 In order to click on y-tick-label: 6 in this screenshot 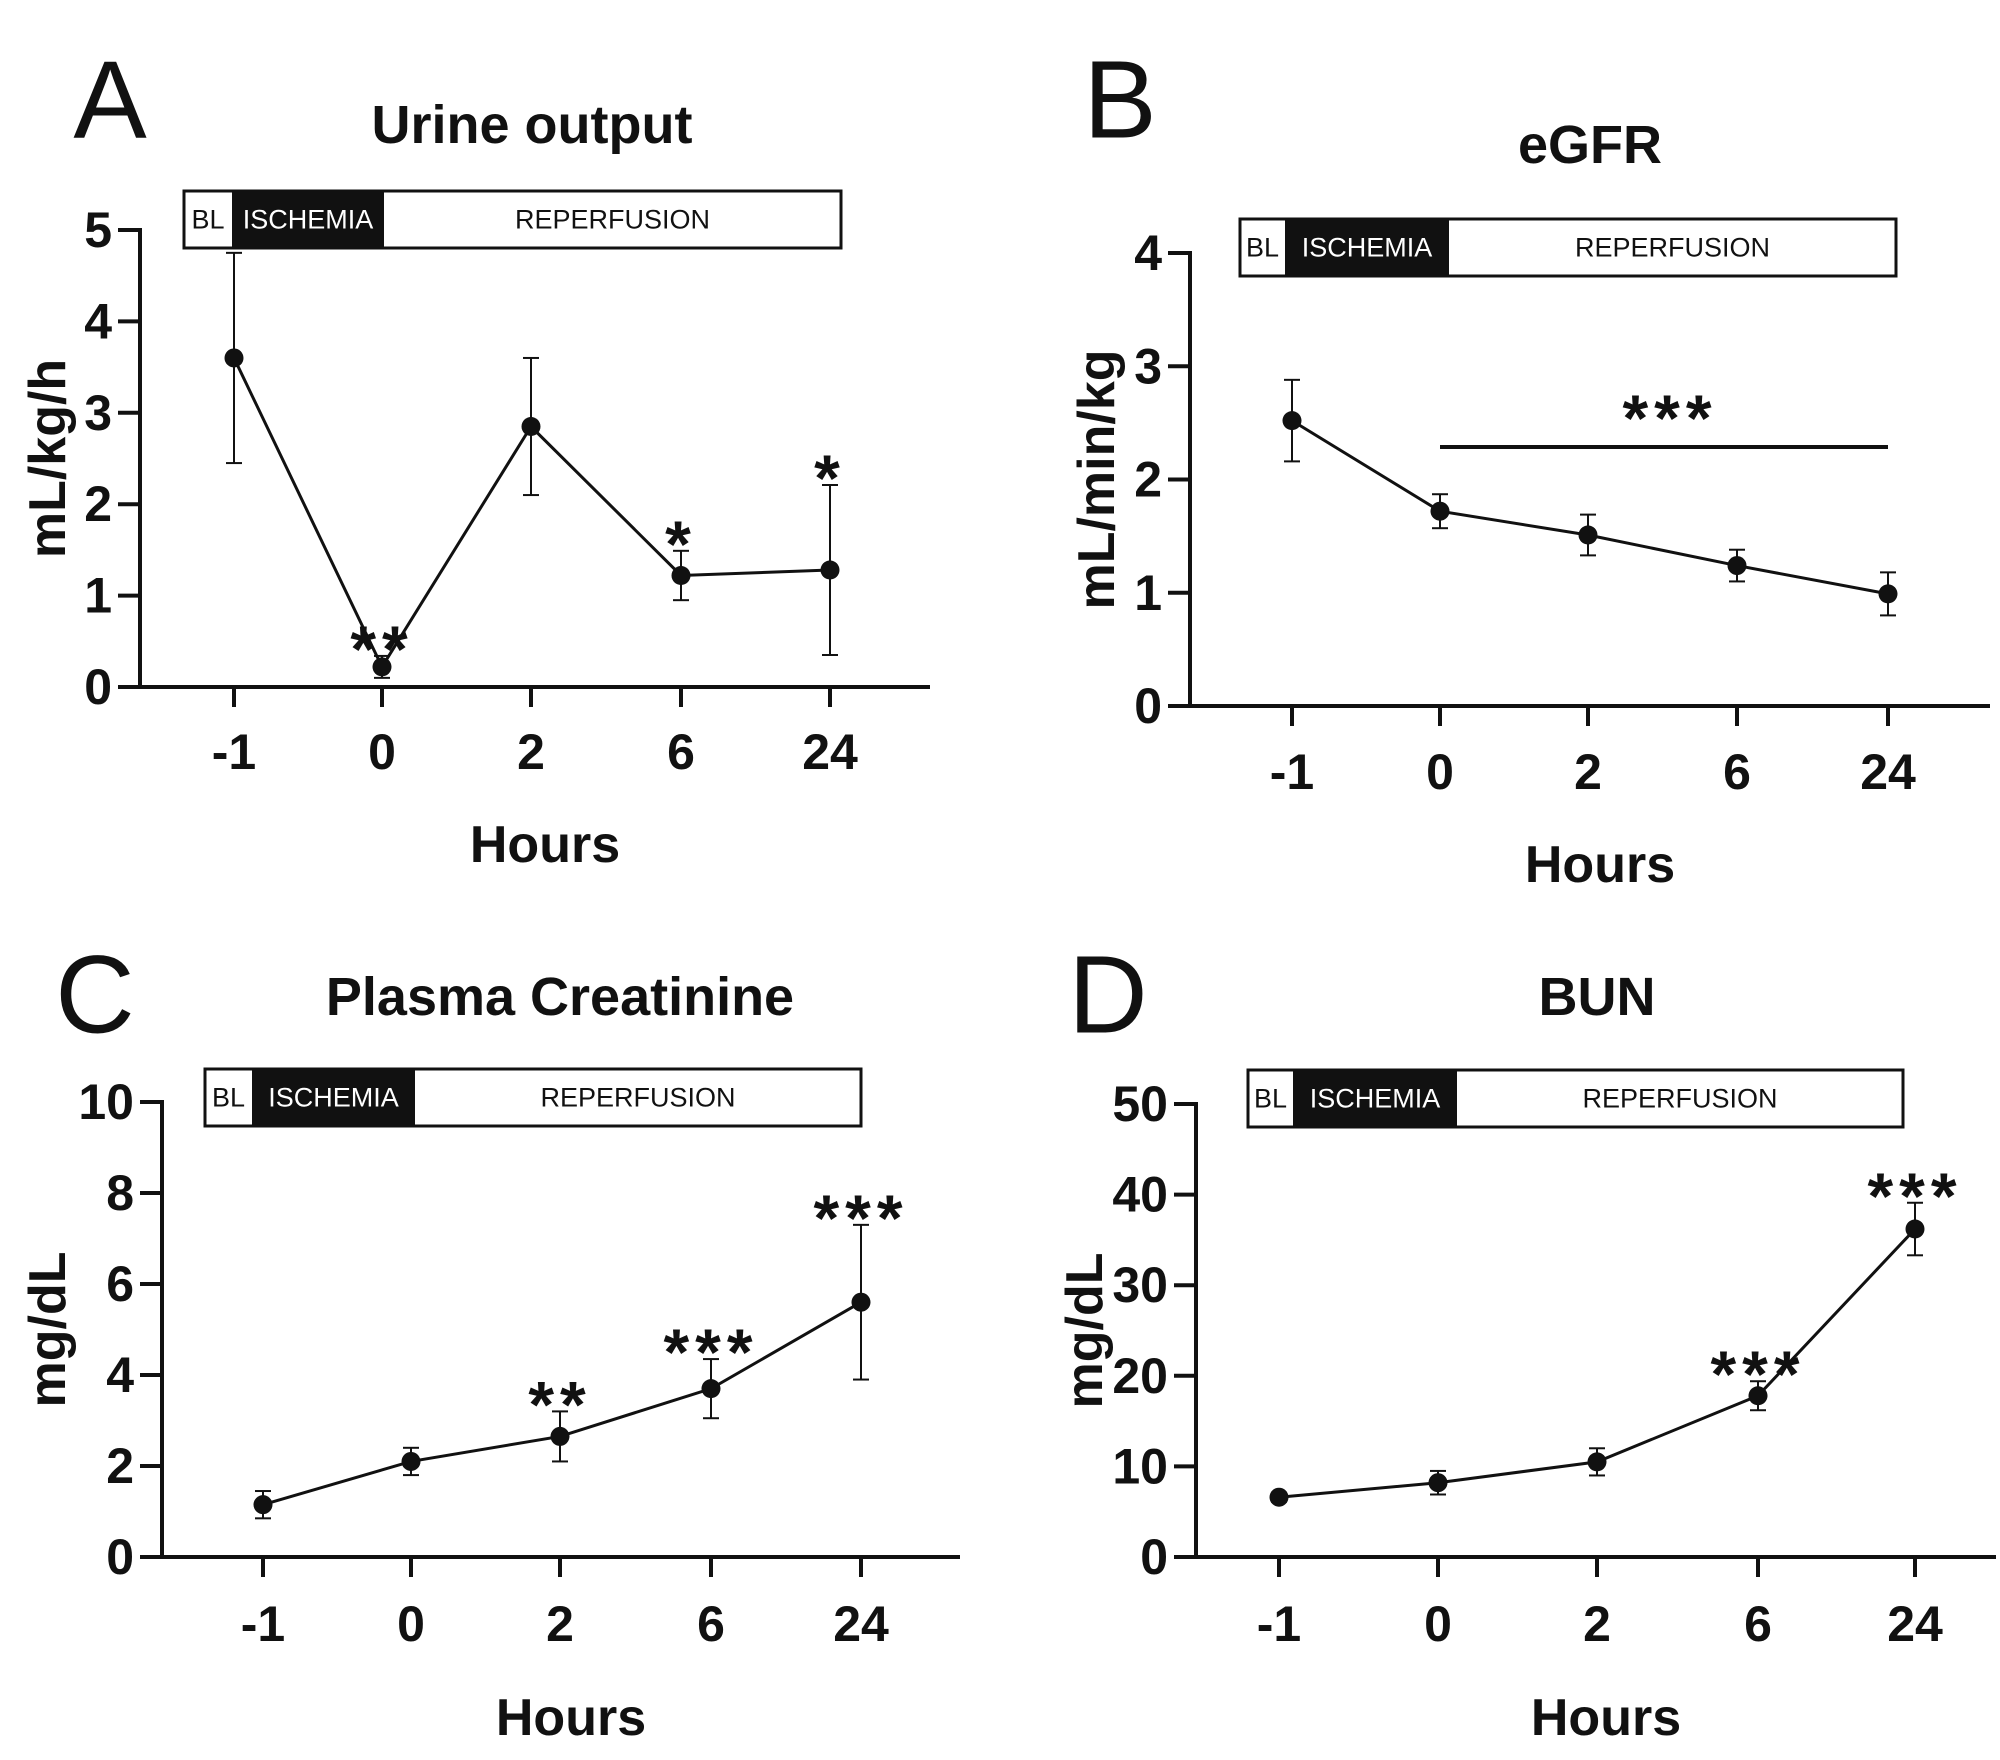, I will do `click(120, 1284)`.